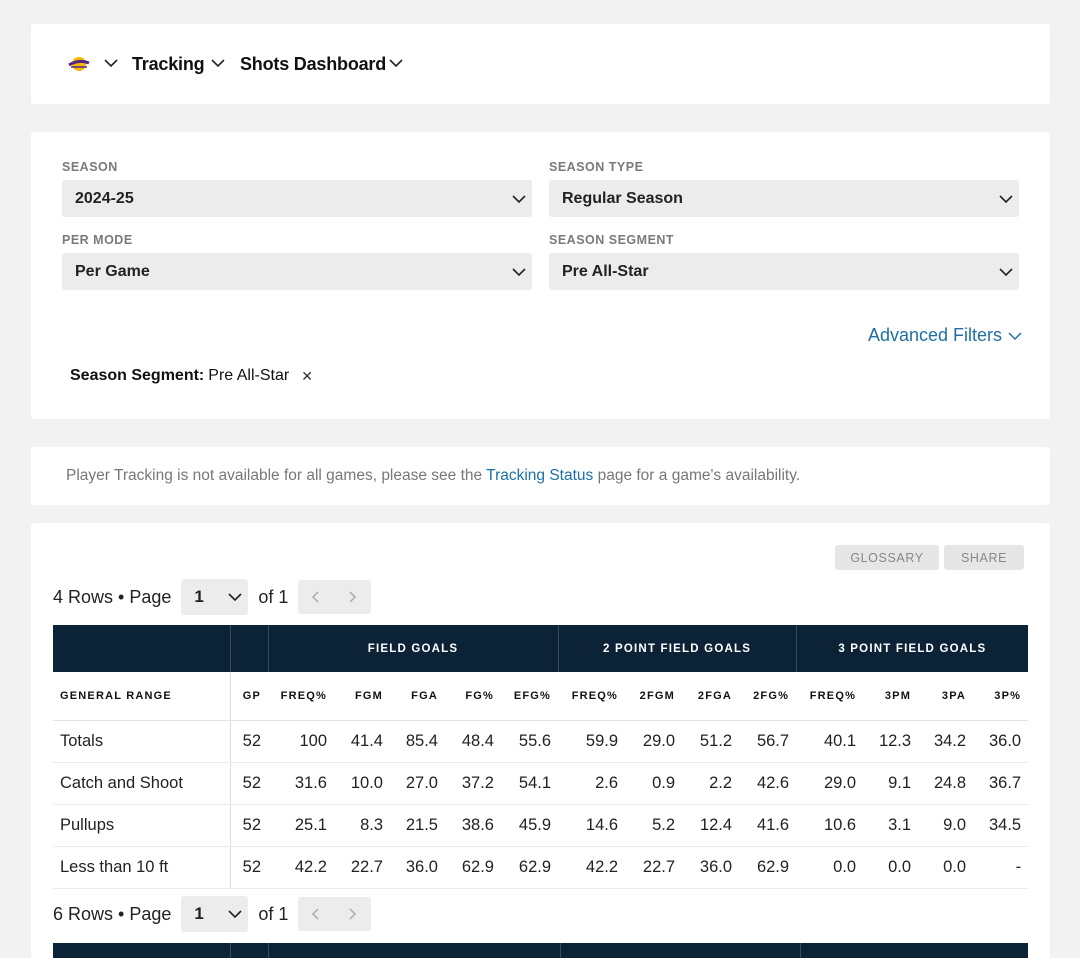 The height and width of the screenshot is (958, 1080). What do you see at coordinates (112, 913) in the screenshot?
I see `rows-page-text: 6 Rows • Page` at bounding box center [112, 913].